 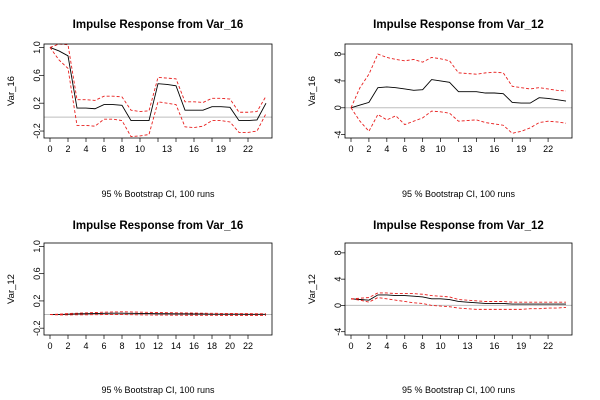 I want to click on x-tick-label: 18, so click(x=212, y=346).